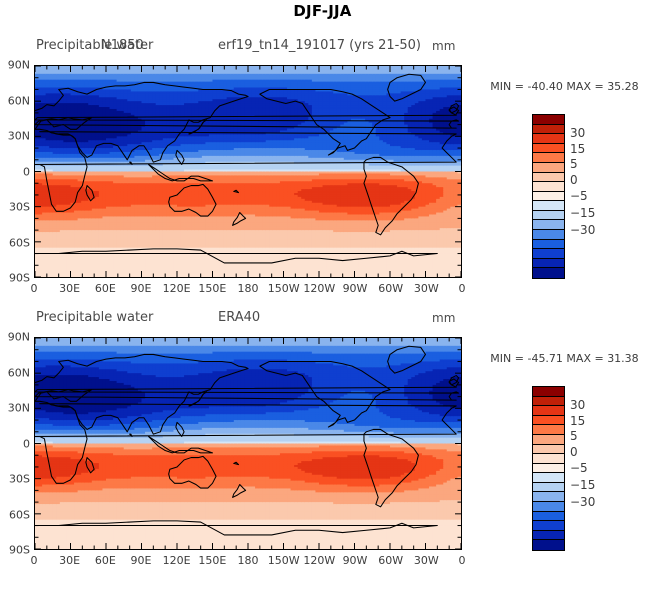 Image resolution: width=645 pixels, height=592 pixels. What do you see at coordinates (564, 86) in the screenshot?
I see `min-max-annotation: MIN = -40.40 MAX = 35.28` at bounding box center [564, 86].